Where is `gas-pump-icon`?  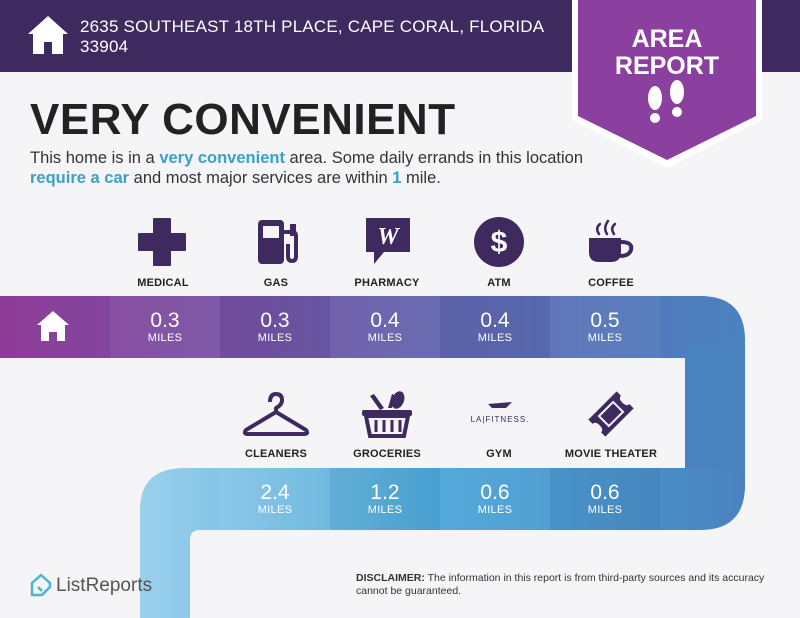
gas-pump-icon is located at coordinates (278, 242).